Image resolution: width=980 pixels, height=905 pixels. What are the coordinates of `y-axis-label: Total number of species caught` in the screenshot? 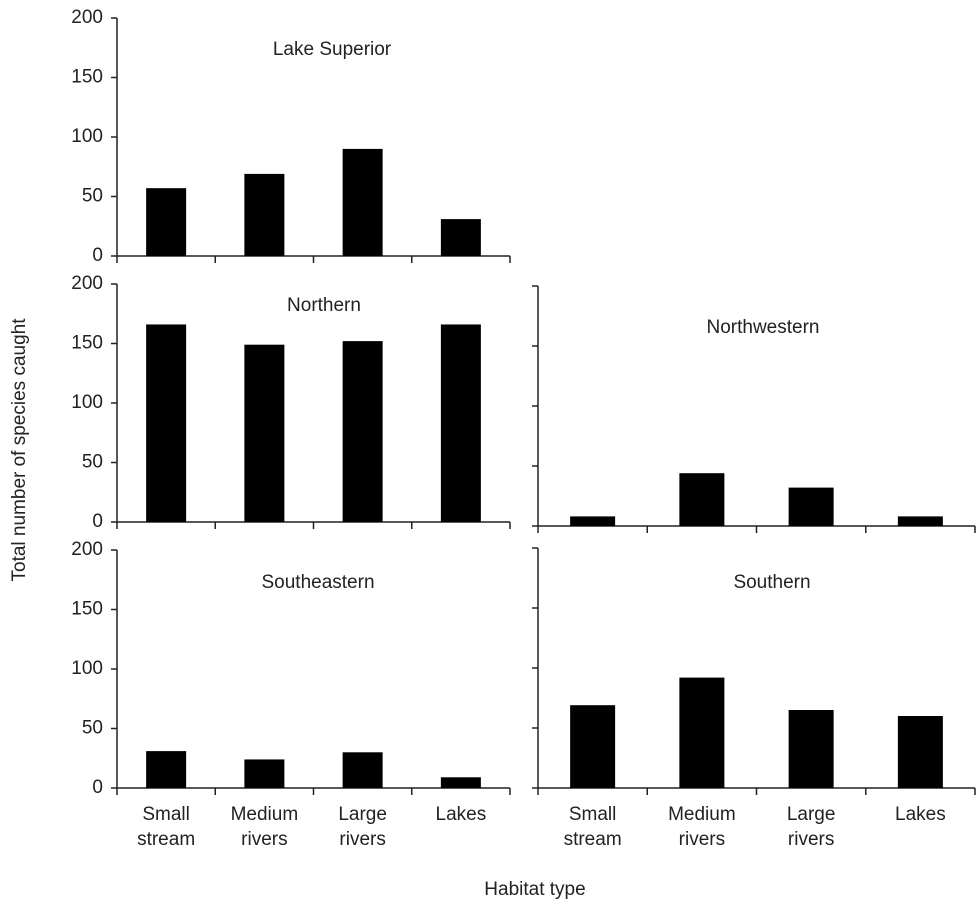 It's located at (19, 450).